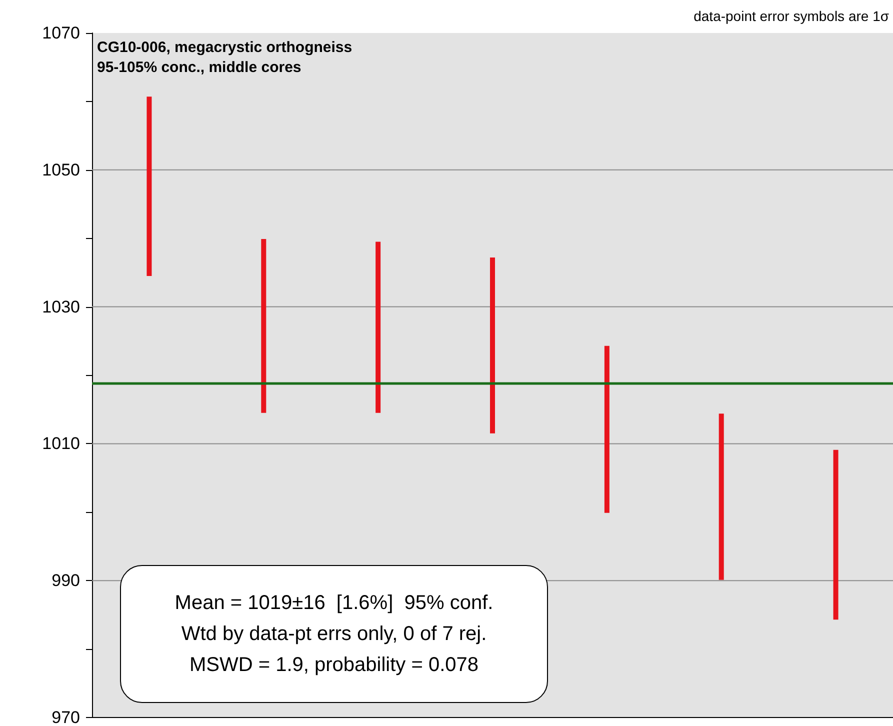 Image resolution: width=893 pixels, height=726 pixels. Describe the element at coordinates (66, 580) in the screenshot. I see `y-tick-label: 990` at that location.